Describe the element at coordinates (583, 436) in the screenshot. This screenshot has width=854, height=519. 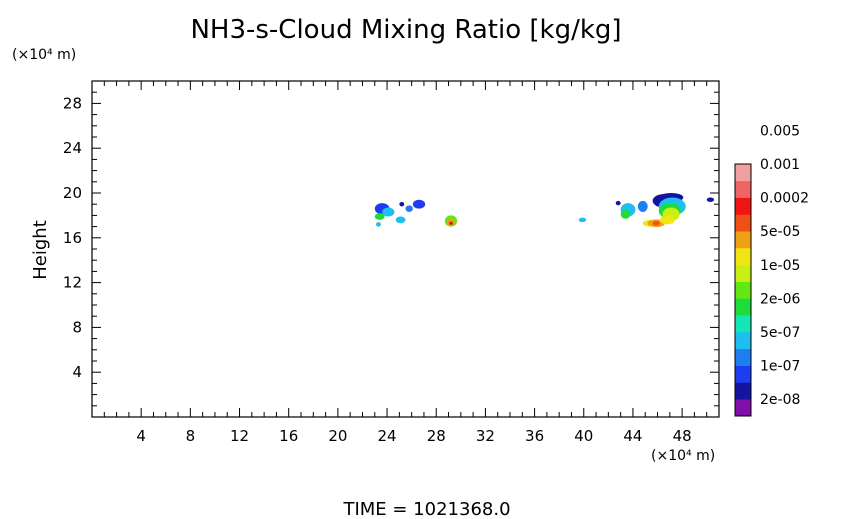
I see `x-tick-label-9: 40` at that location.